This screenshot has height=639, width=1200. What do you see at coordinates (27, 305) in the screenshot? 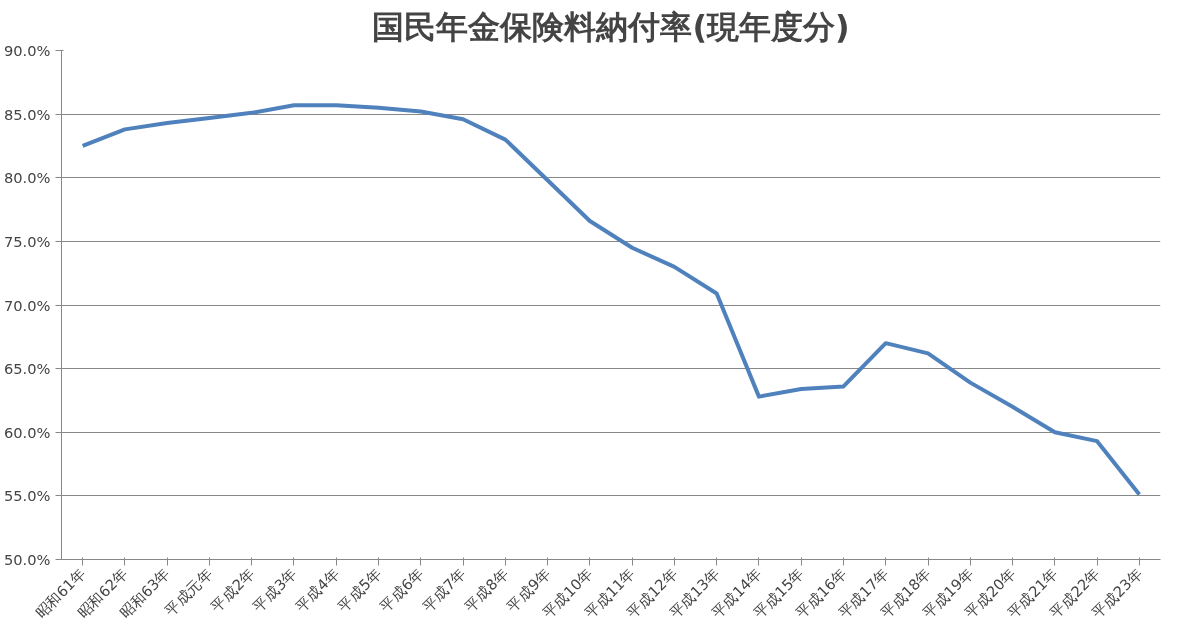
I see `y-tick-label: 70.0%` at bounding box center [27, 305].